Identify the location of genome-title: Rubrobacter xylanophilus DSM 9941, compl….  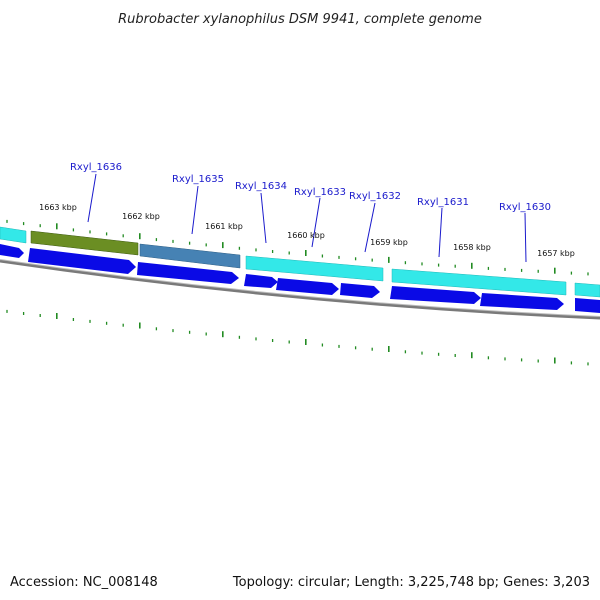
(300, 19).